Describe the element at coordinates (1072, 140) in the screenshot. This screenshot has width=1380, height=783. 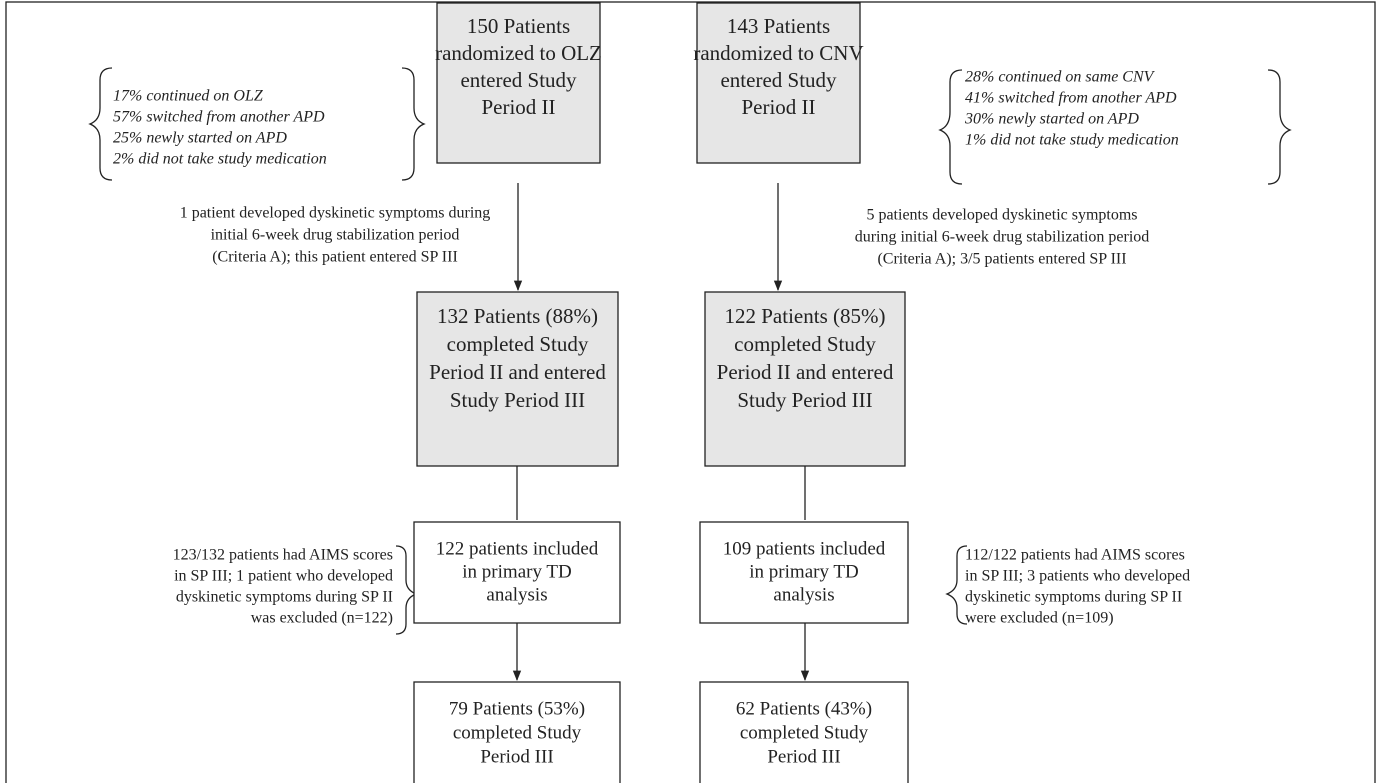
I see `note-text: 1% did not take study medication` at that location.